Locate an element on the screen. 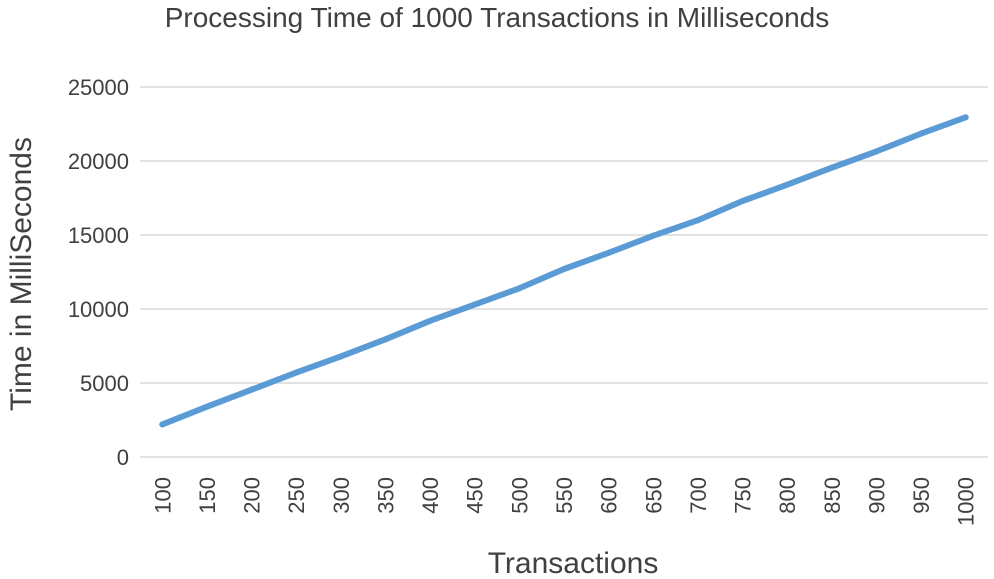 The height and width of the screenshot is (579, 994). y-tick-label: 10000 is located at coordinates (98, 309).